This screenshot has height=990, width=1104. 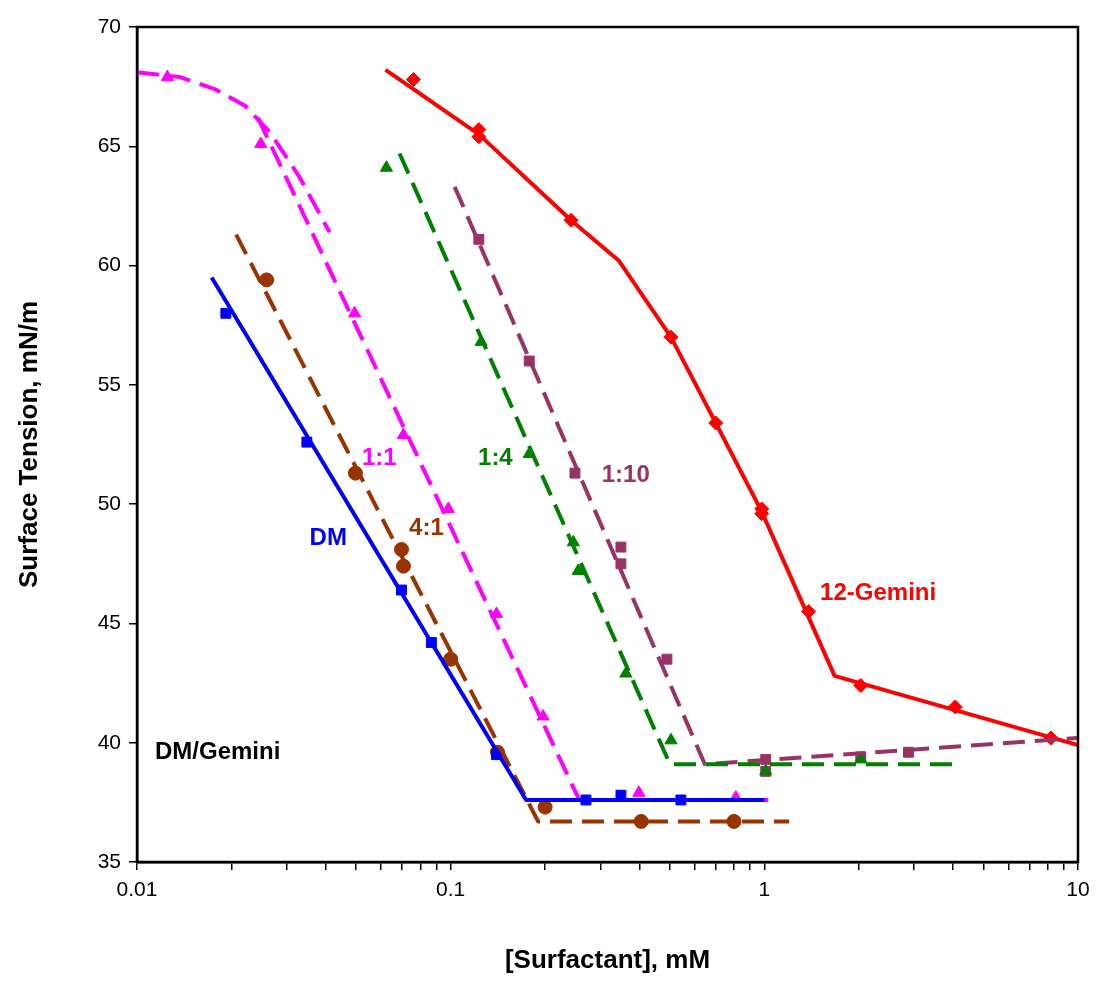 What do you see at coordinates (328, 537) in the screenshot?
I see `series-label: DM` at bounding box center [328, 537].